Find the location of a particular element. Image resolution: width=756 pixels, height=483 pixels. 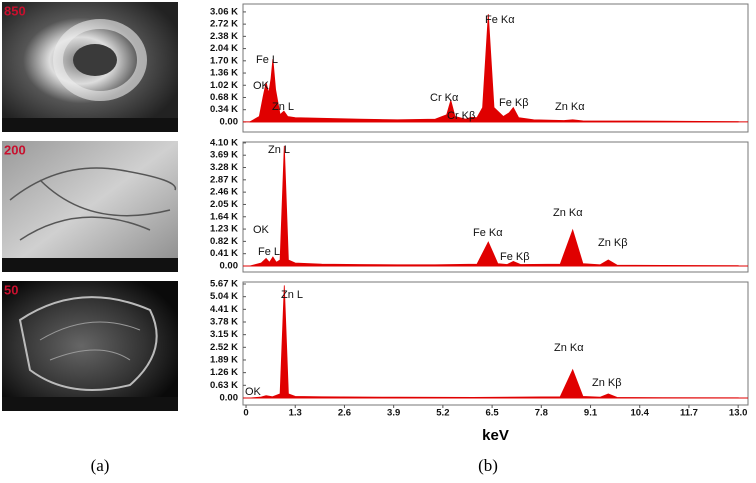

image-label: 50 is located at coordinates (11, 289).